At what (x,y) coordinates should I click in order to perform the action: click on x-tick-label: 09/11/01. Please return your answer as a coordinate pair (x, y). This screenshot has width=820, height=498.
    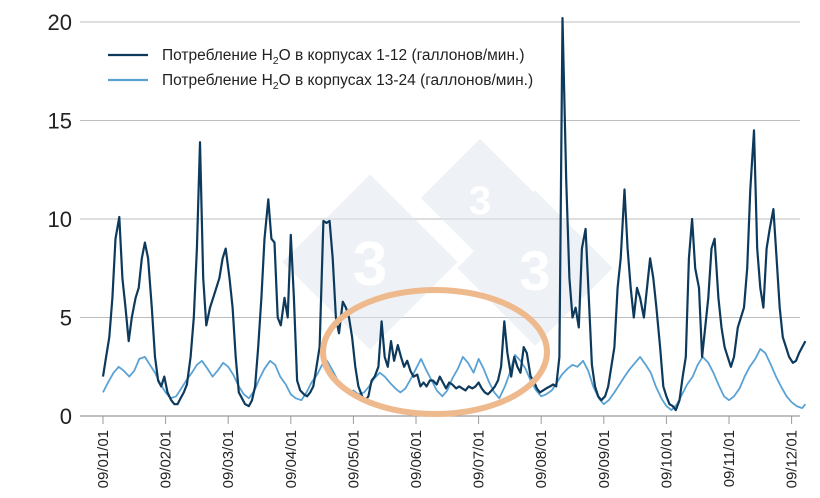
    Looking at the image, I should click on (729, 458).